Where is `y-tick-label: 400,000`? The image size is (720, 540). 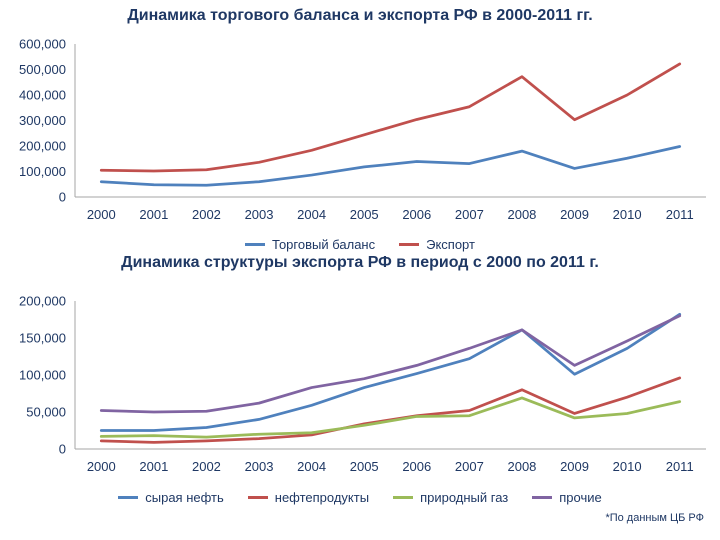 y-tick-label: 400,000 is located at coordinates (42, 95).